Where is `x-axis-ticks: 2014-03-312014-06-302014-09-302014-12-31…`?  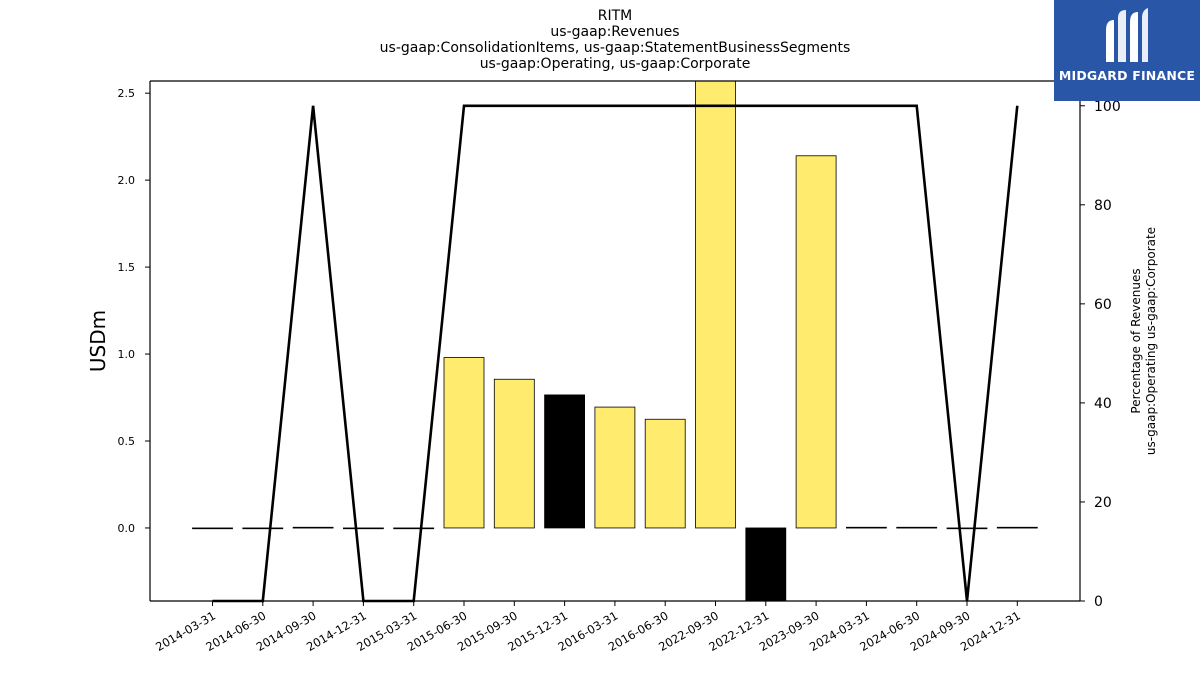 x-axis-ticks: 2014-03-312014-06-302014-09-302014-12-31… is located at coordinates (588, 627).